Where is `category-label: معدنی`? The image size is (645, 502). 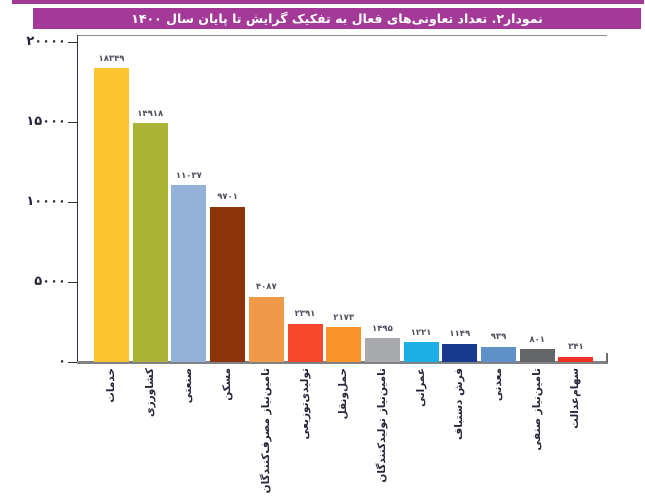
category-label: معدنی is located at coordinates (498, 385).